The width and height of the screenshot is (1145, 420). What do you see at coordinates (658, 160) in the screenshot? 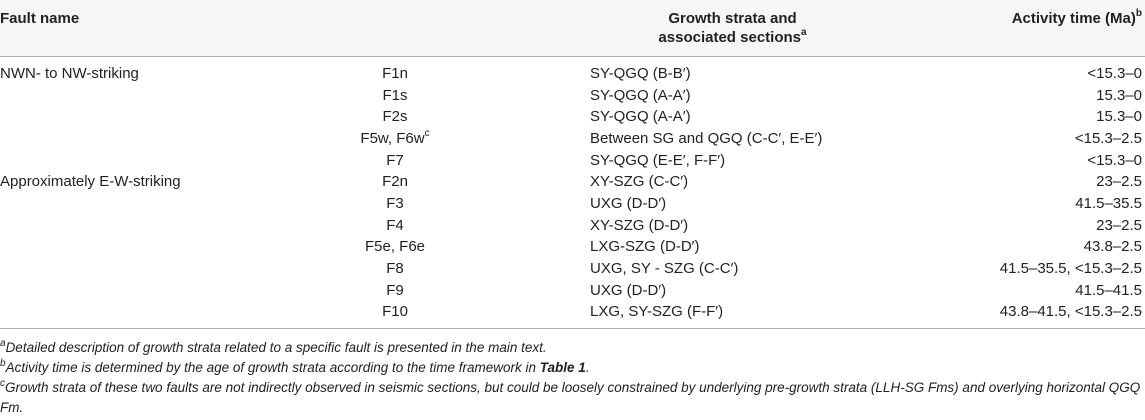
I see `strata-cell: SY-QGQ (E-E′, F-F′)` at bounding box center [658, 160].